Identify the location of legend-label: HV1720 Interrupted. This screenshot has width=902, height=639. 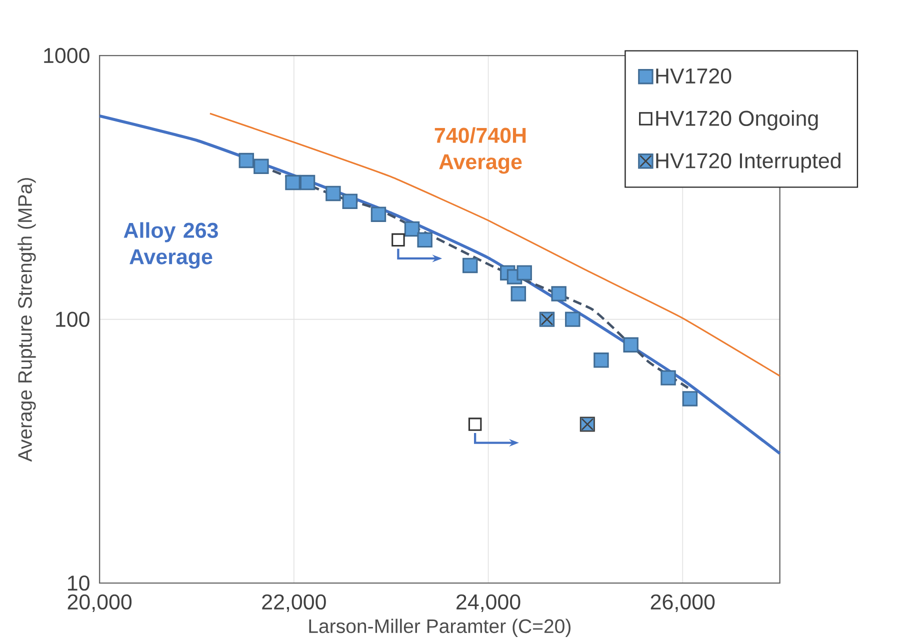
(748, 162).